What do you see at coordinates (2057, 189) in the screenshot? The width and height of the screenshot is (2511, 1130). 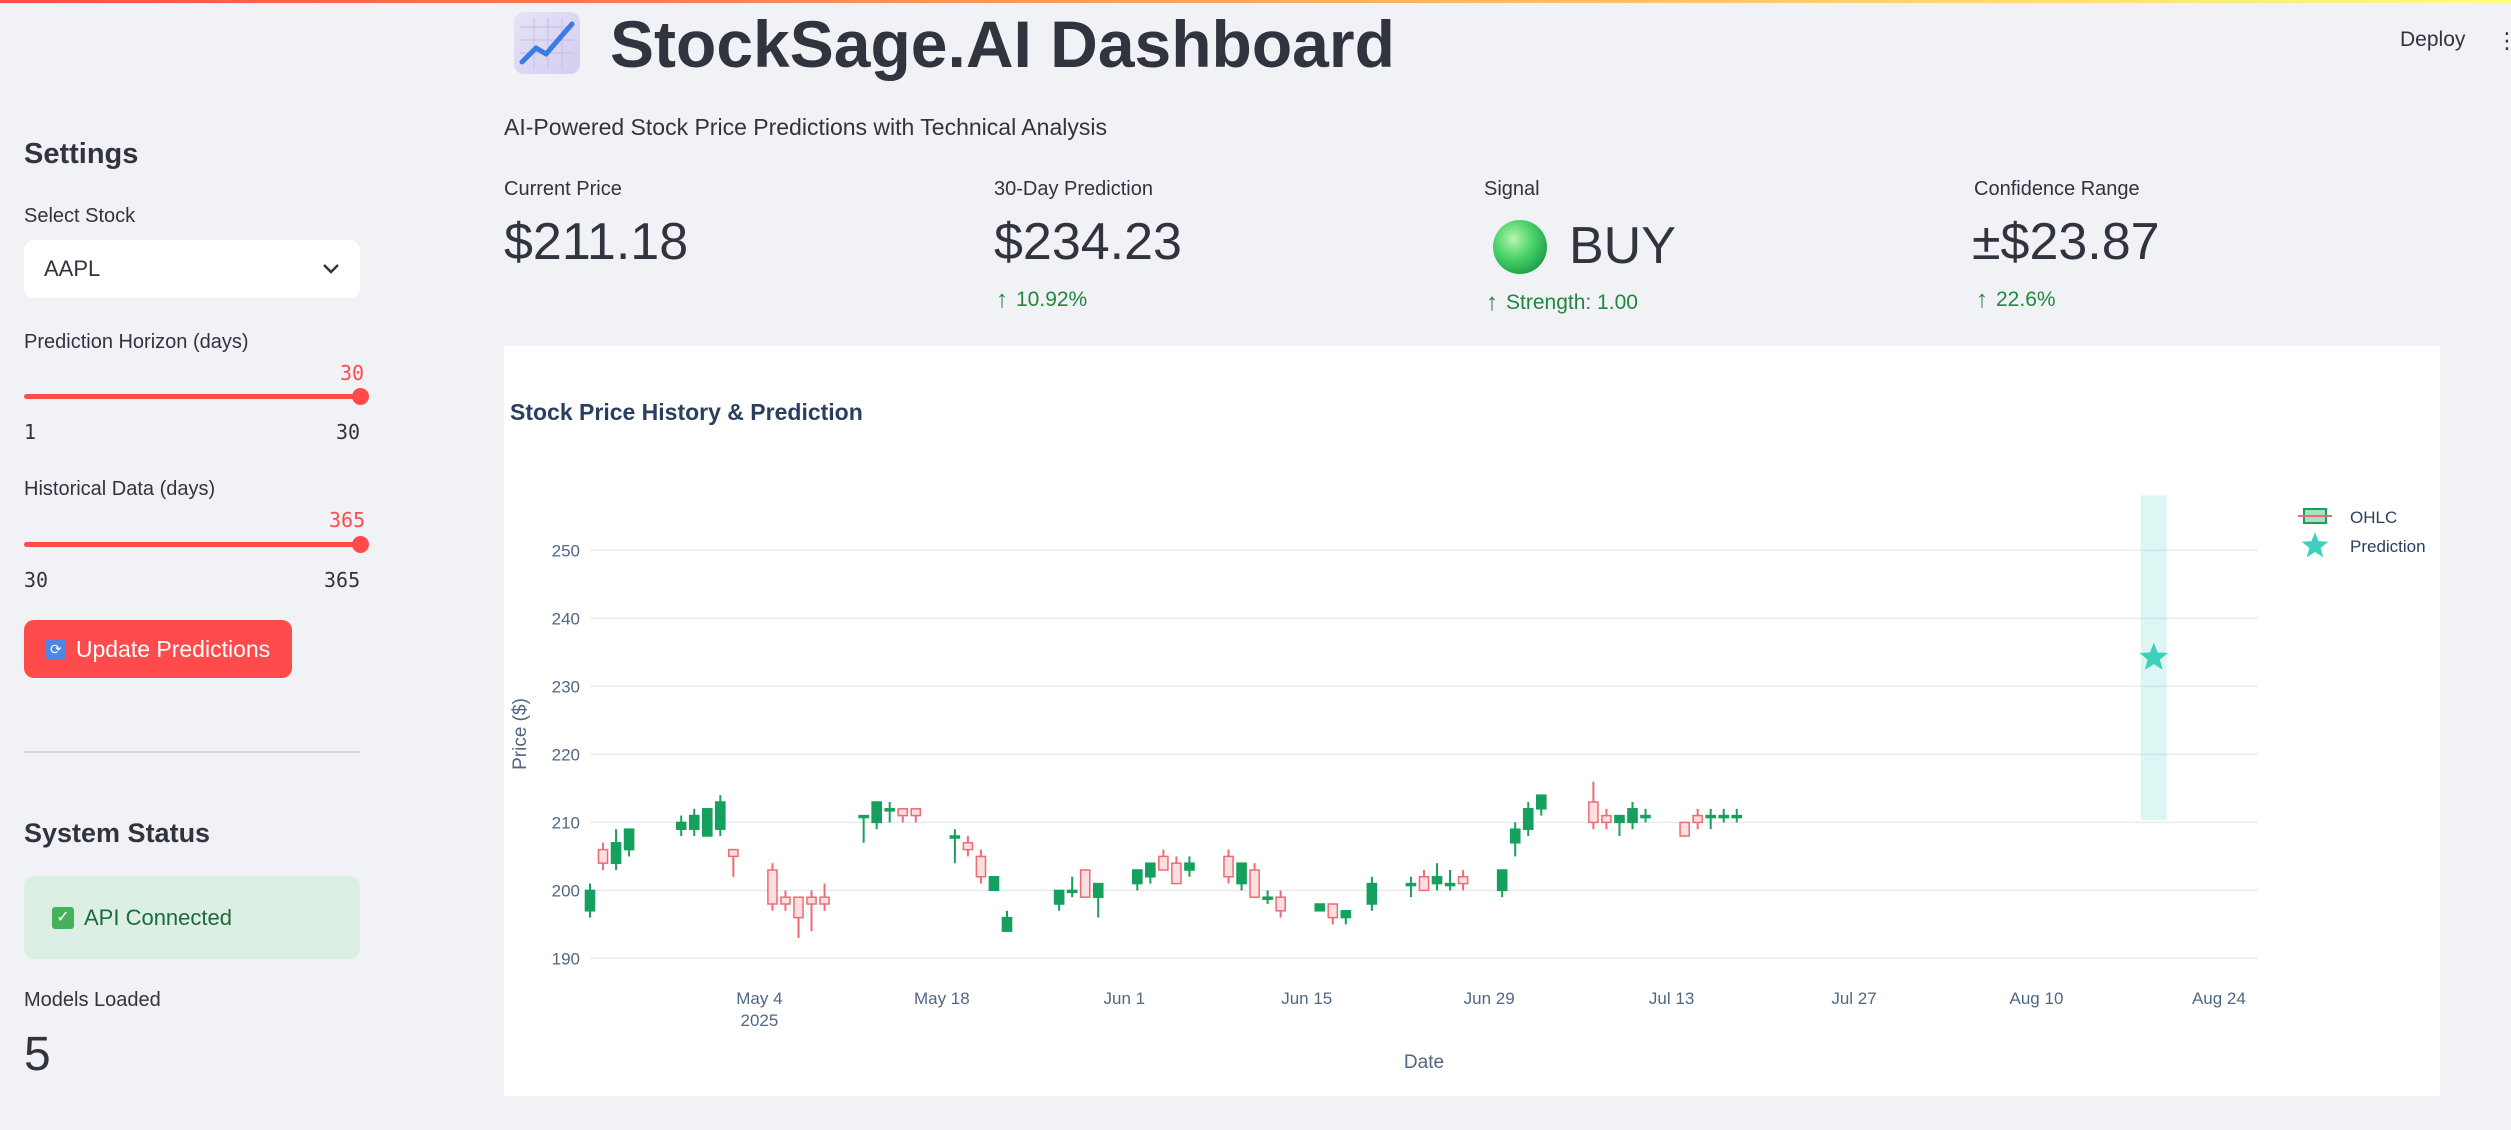 I see `confidence-label: Confidence Range` at bounding box center [2057, 189].